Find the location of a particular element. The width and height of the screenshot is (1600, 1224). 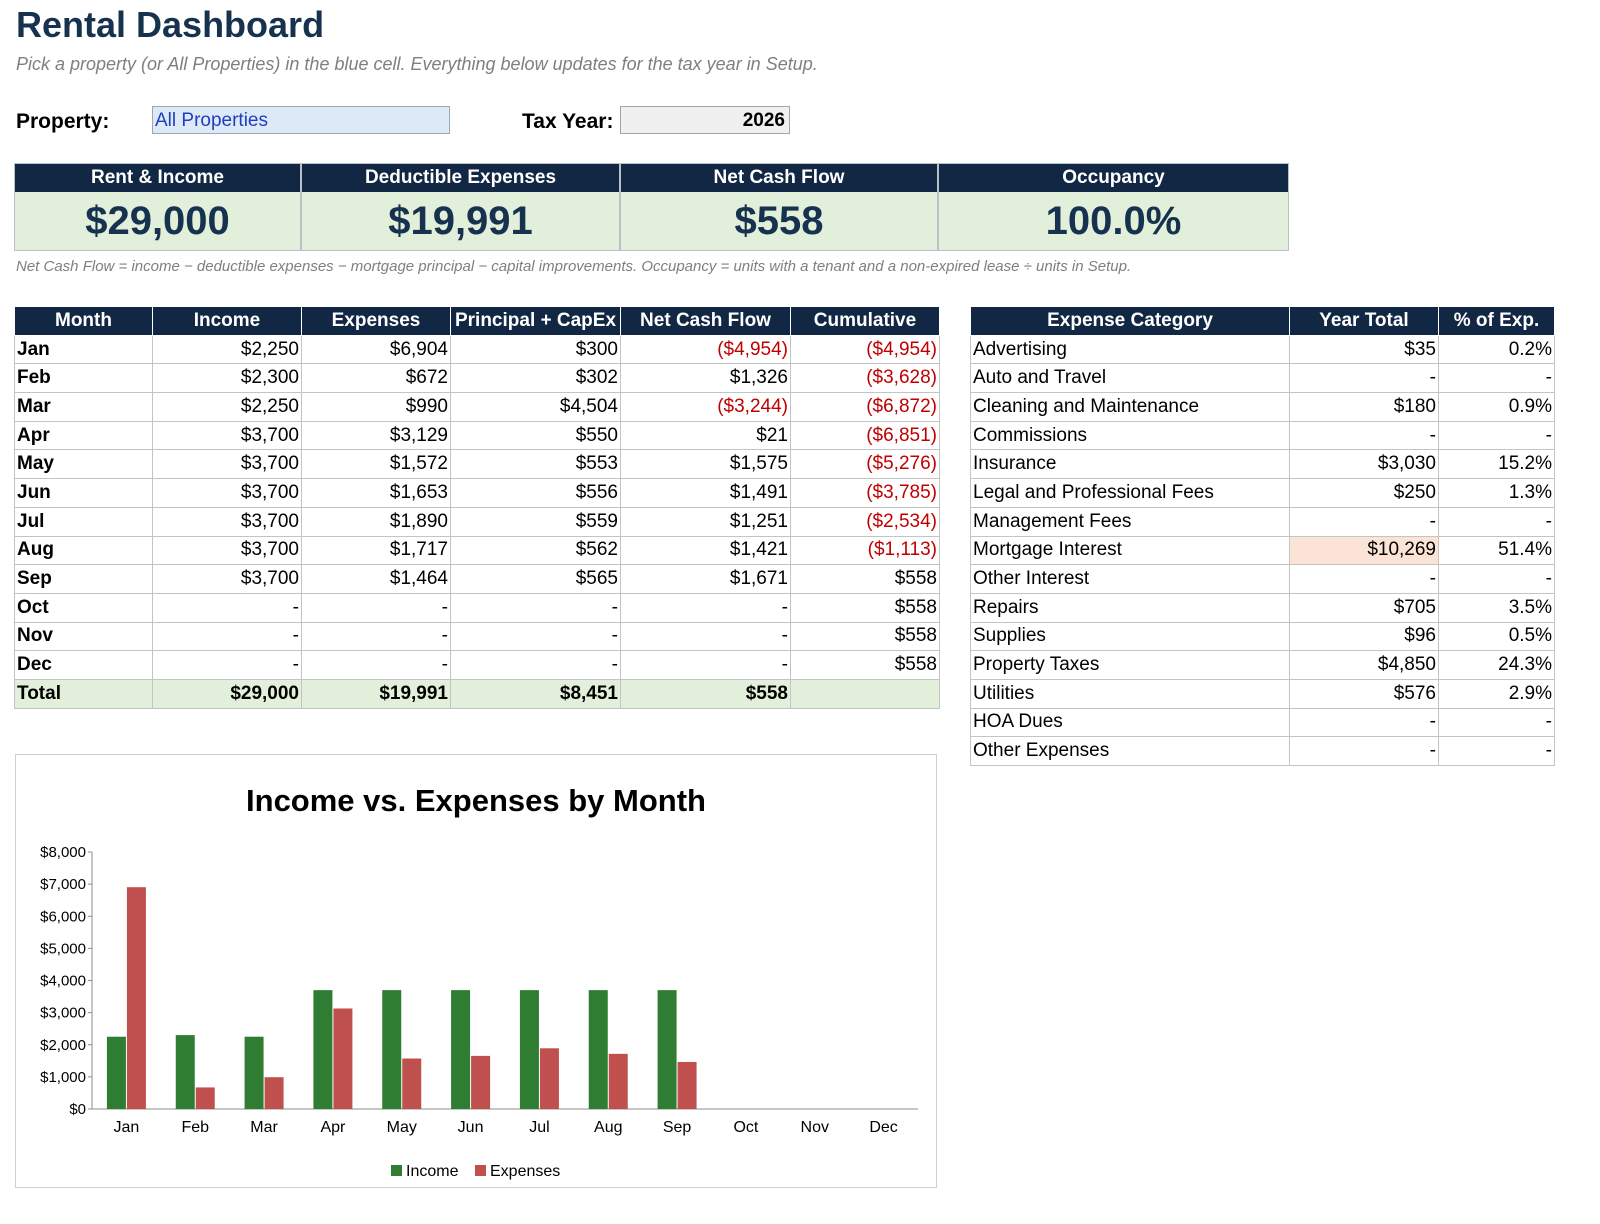

bar-income-jun is located at coordinates (461, 1049).